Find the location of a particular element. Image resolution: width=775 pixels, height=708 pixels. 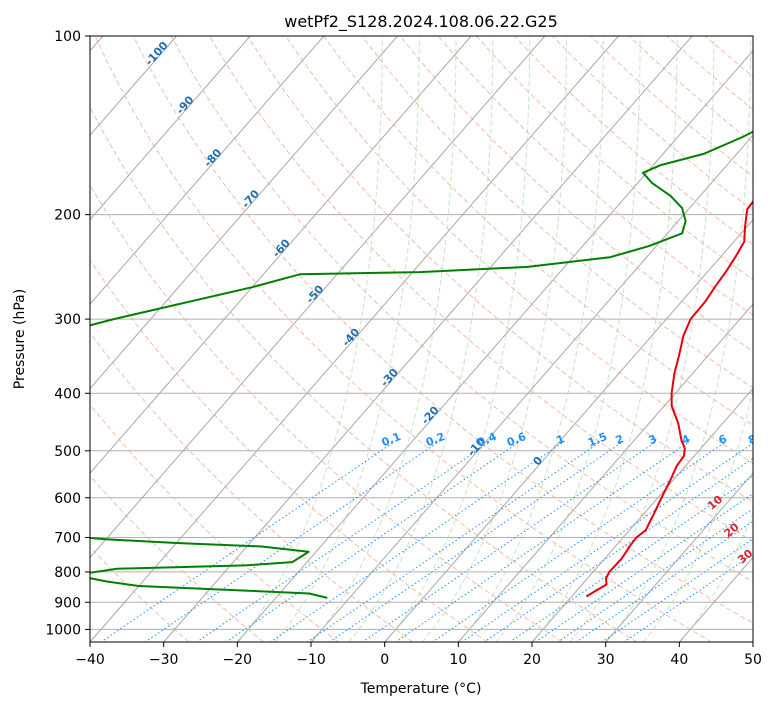

y-tick-label: 1000 is located at coordinates (63, 630).